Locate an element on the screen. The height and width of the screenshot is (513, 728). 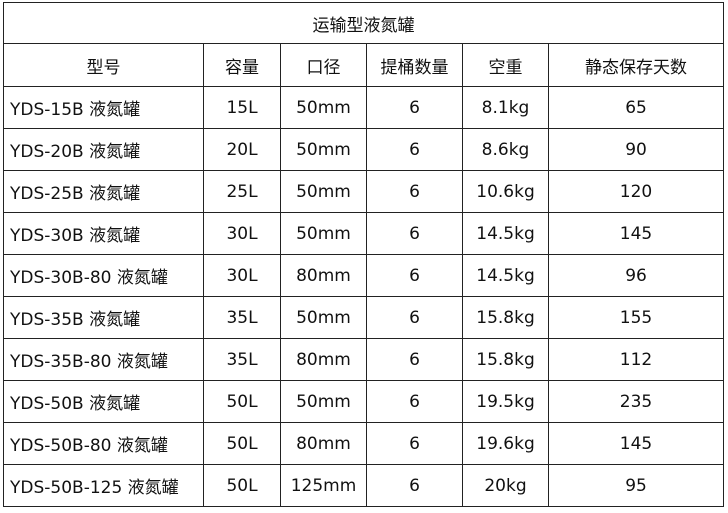
header-row: 型号 容量 口径 提桶数量 空重 静态保存天数 is located at coordinates (364, 65).